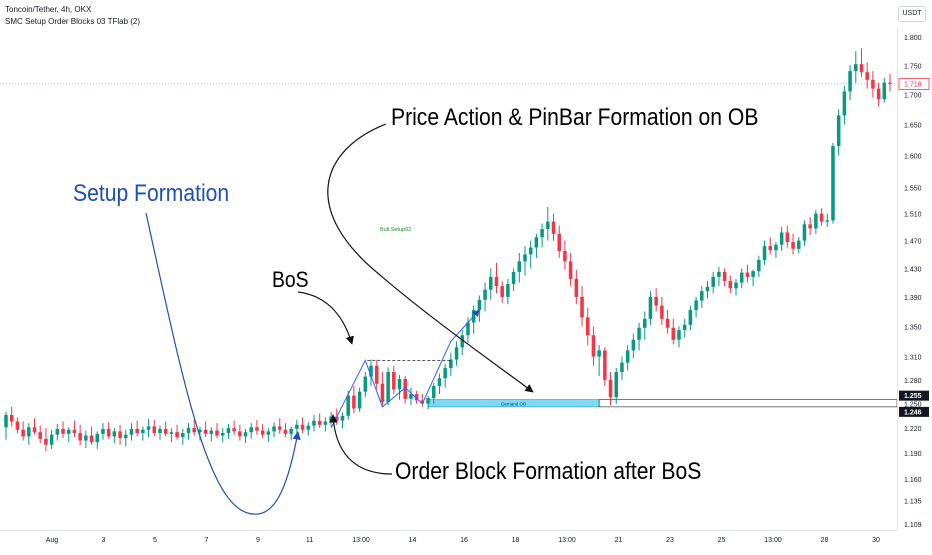 This screenshot has height=555, width=932. What do you see at coordinates (548, 471) in the screenshot?
I see `order-block-label: Order Block Formation after BoS` at bounding box center [548, 471].